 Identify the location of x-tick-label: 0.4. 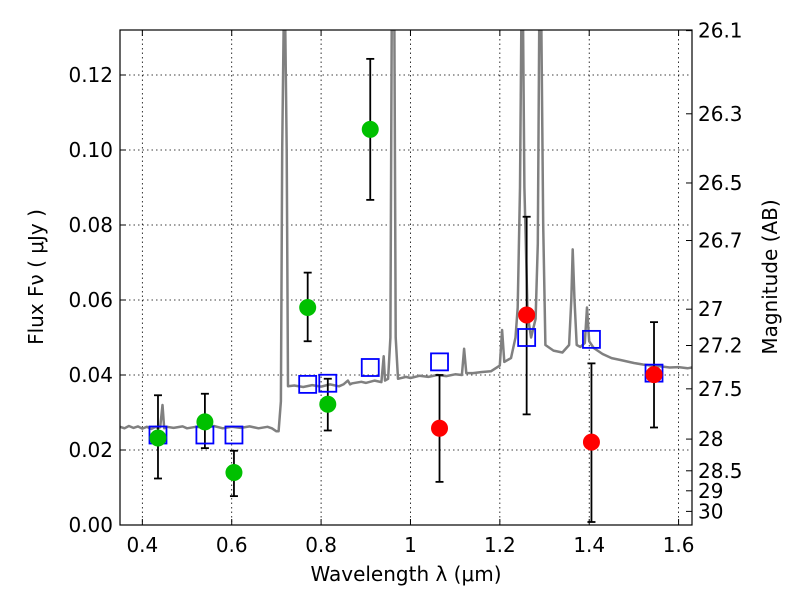
(142, 545).